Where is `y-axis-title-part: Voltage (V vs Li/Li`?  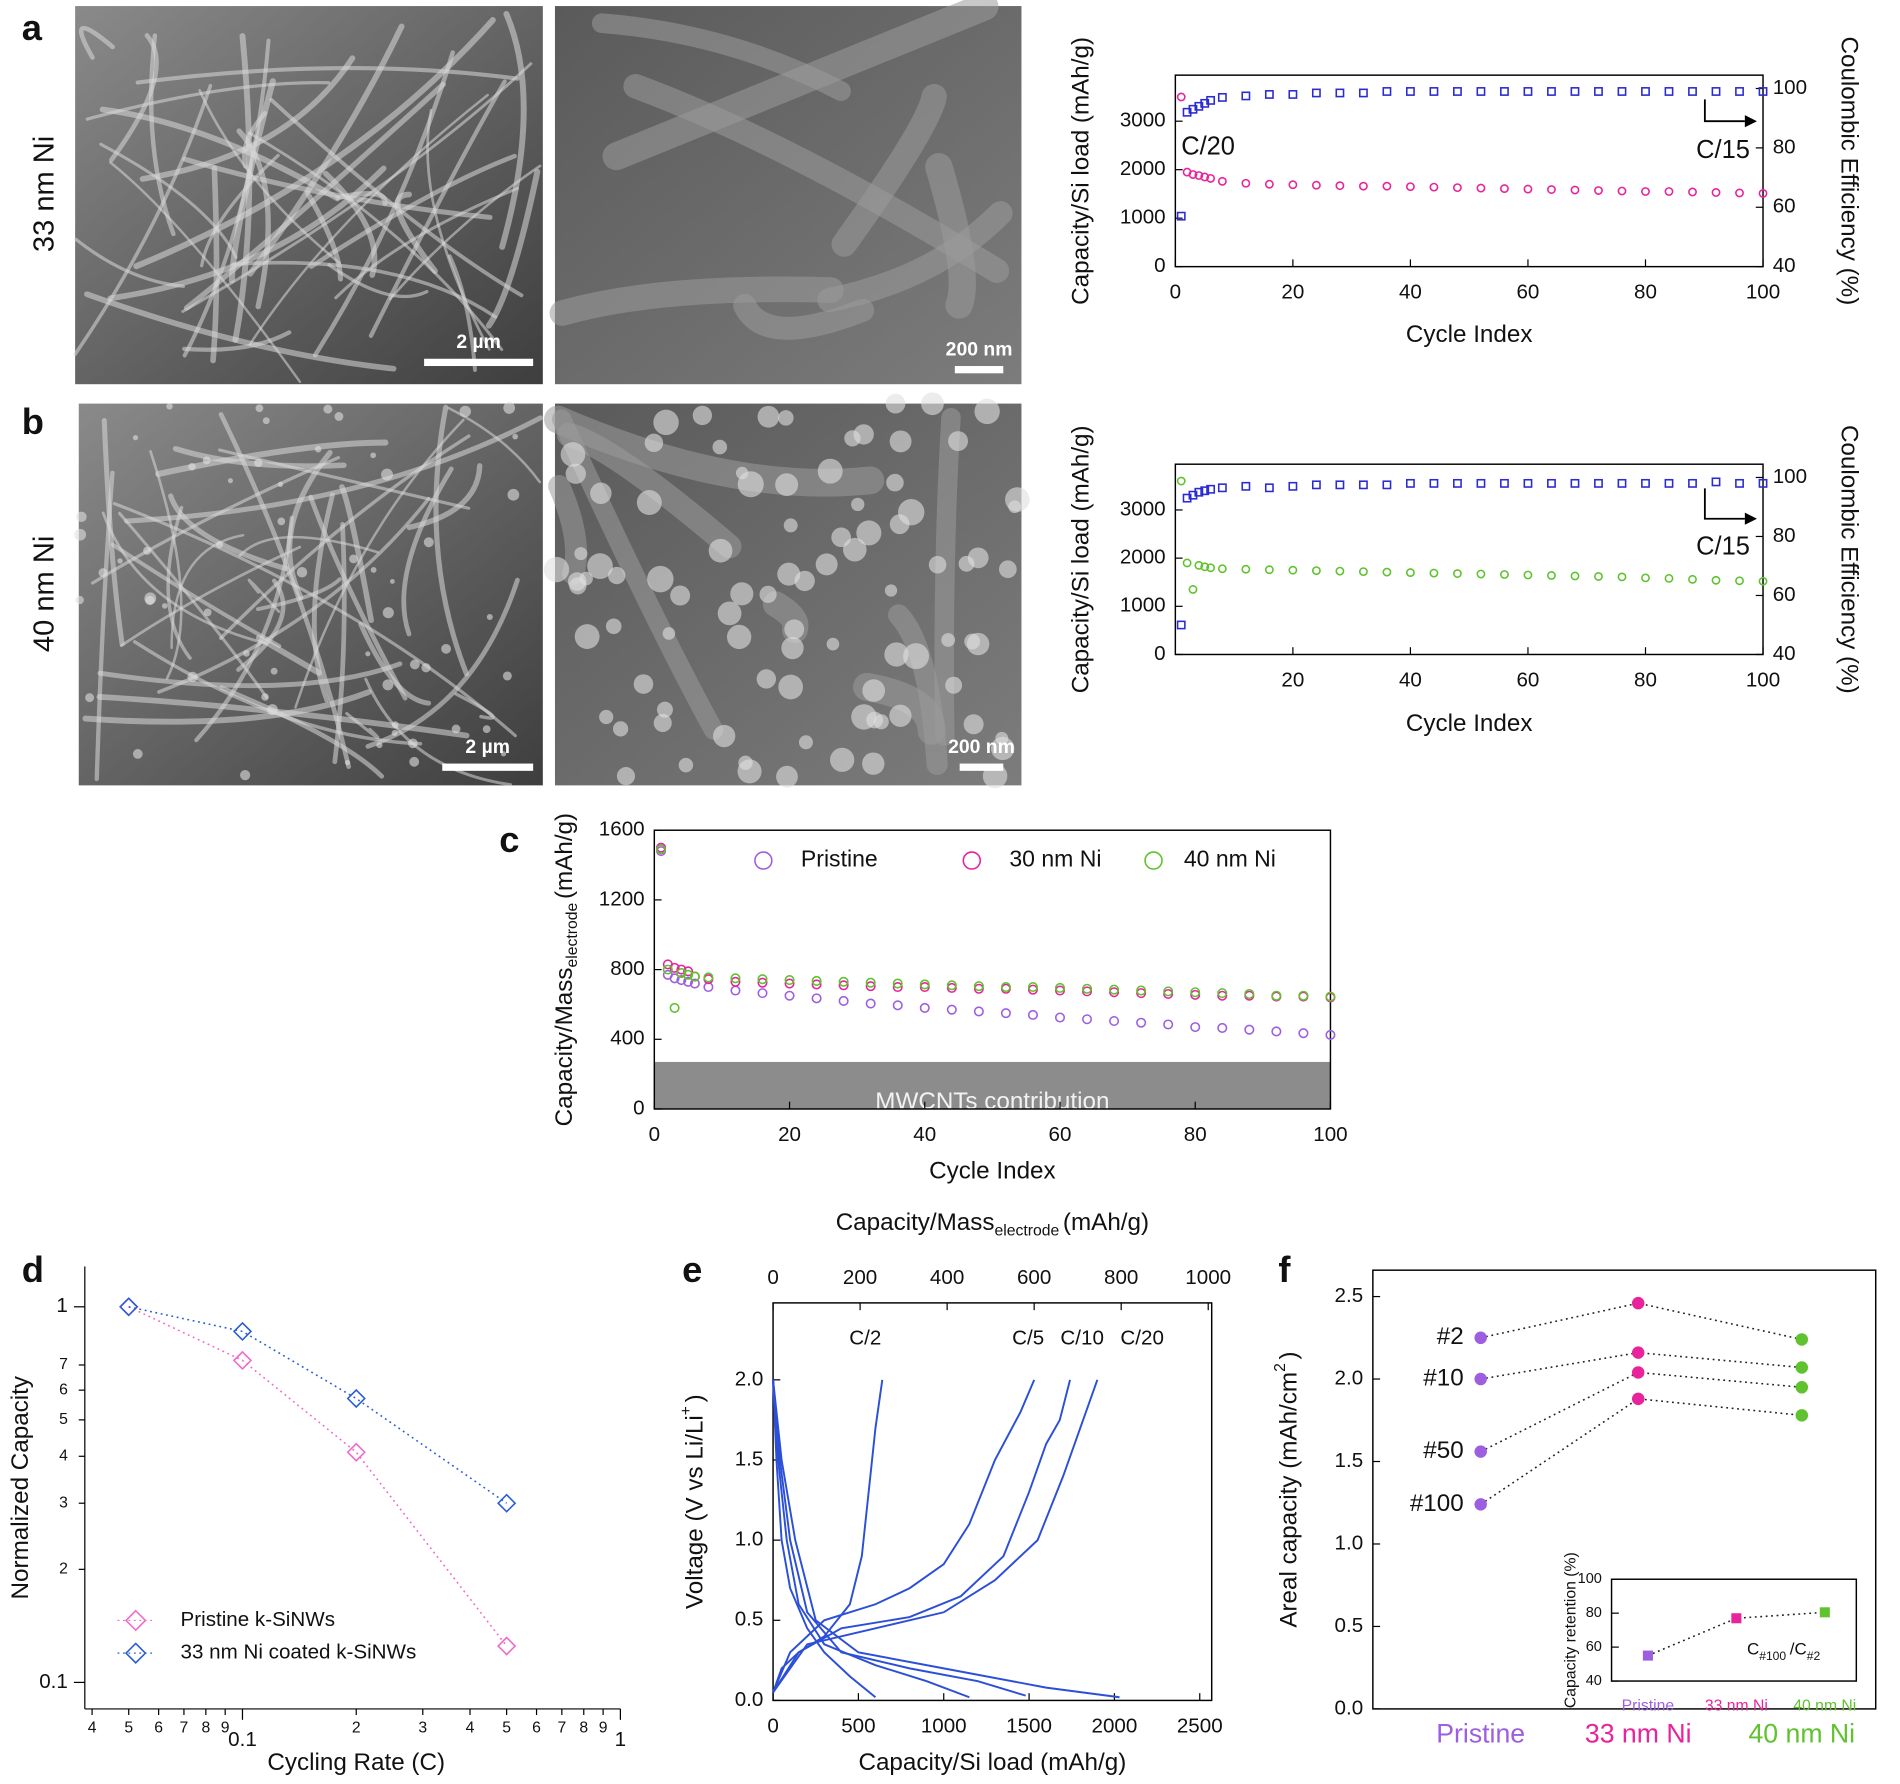 y-axis-title-part: Voltage (V vs Li/Li is located at coordinates (695, 1512).